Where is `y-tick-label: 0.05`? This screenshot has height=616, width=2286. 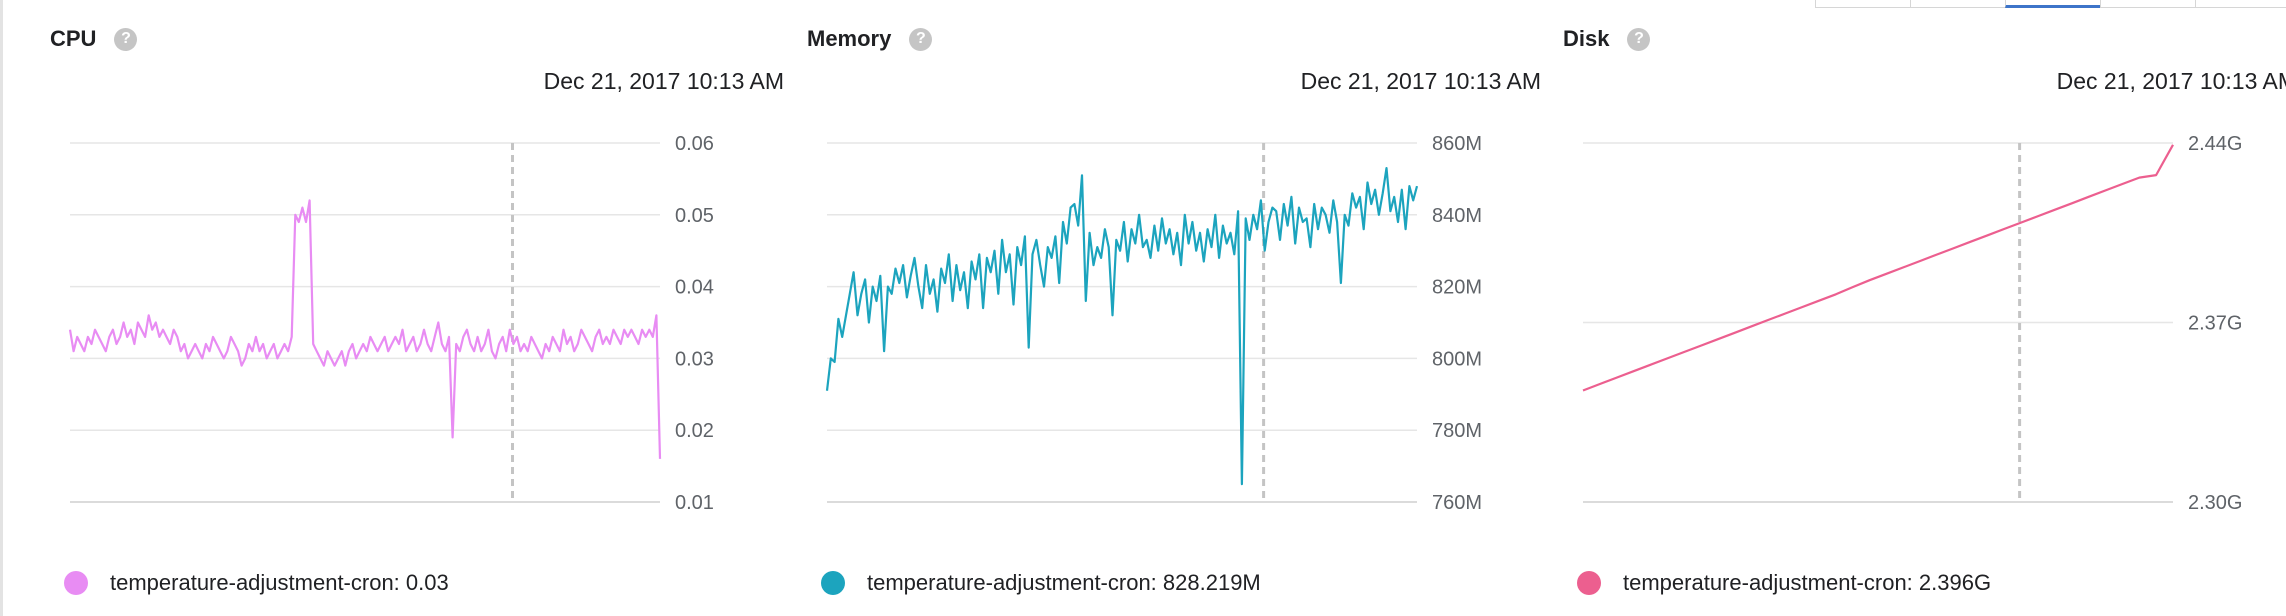
y-tick-label: 0.05 is located at coordinates (694, 216).